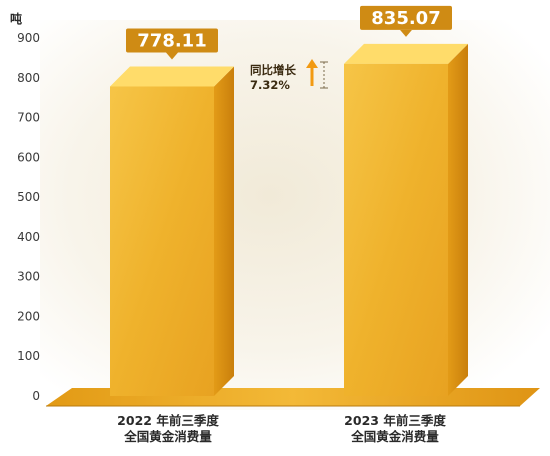 The image size is (550, 456). What do you see at coordinates (16, 18) in the screenshot?
I see `y-axis-unit-label: 吨` at bounding box center [16, 18].